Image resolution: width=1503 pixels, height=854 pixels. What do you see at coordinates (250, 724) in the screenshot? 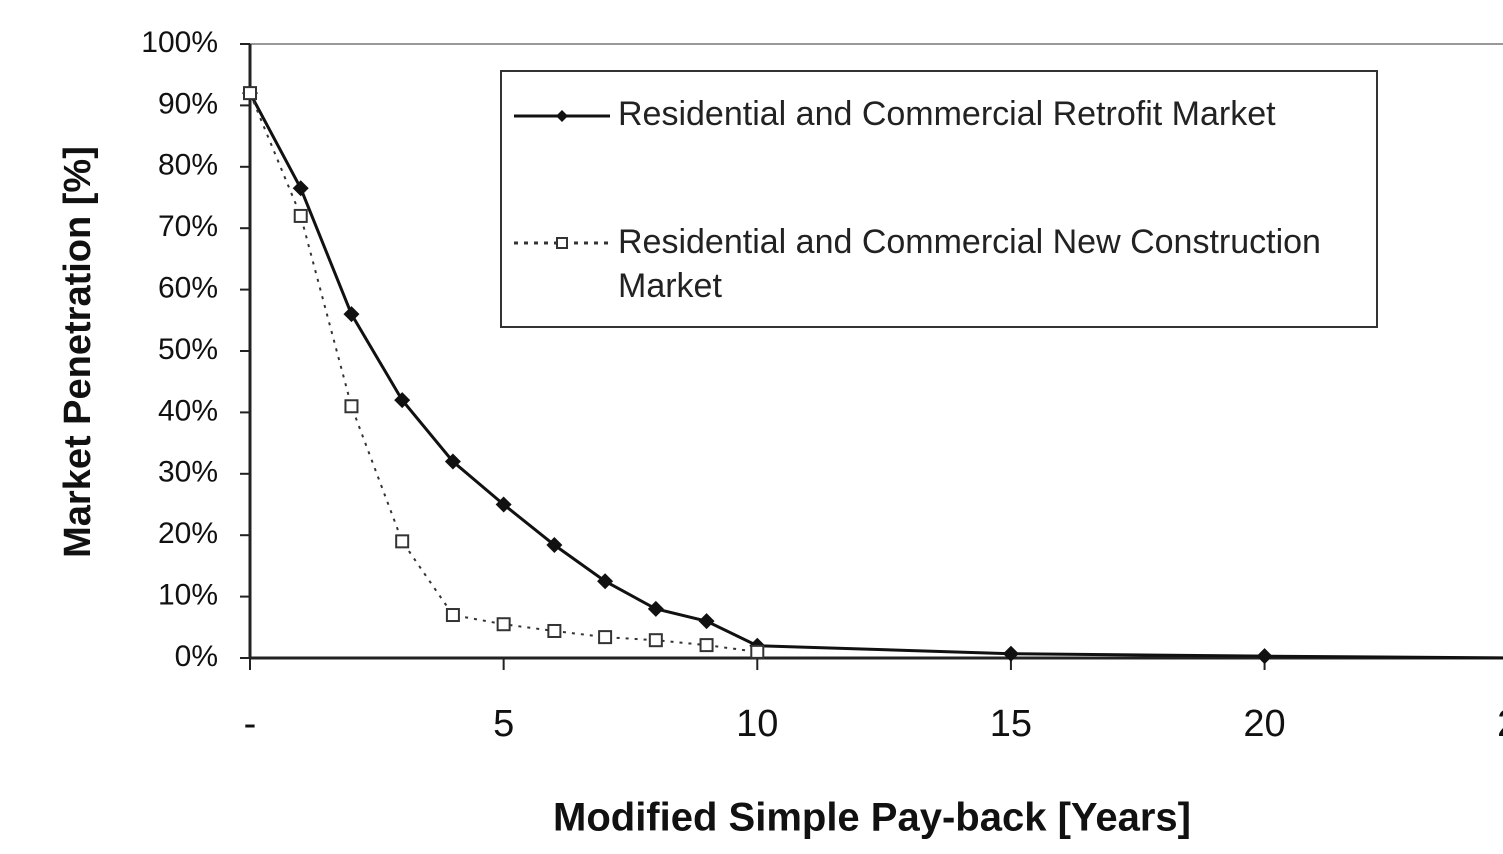
I see `x-tick-label: -` at bounding box center [250, 724].